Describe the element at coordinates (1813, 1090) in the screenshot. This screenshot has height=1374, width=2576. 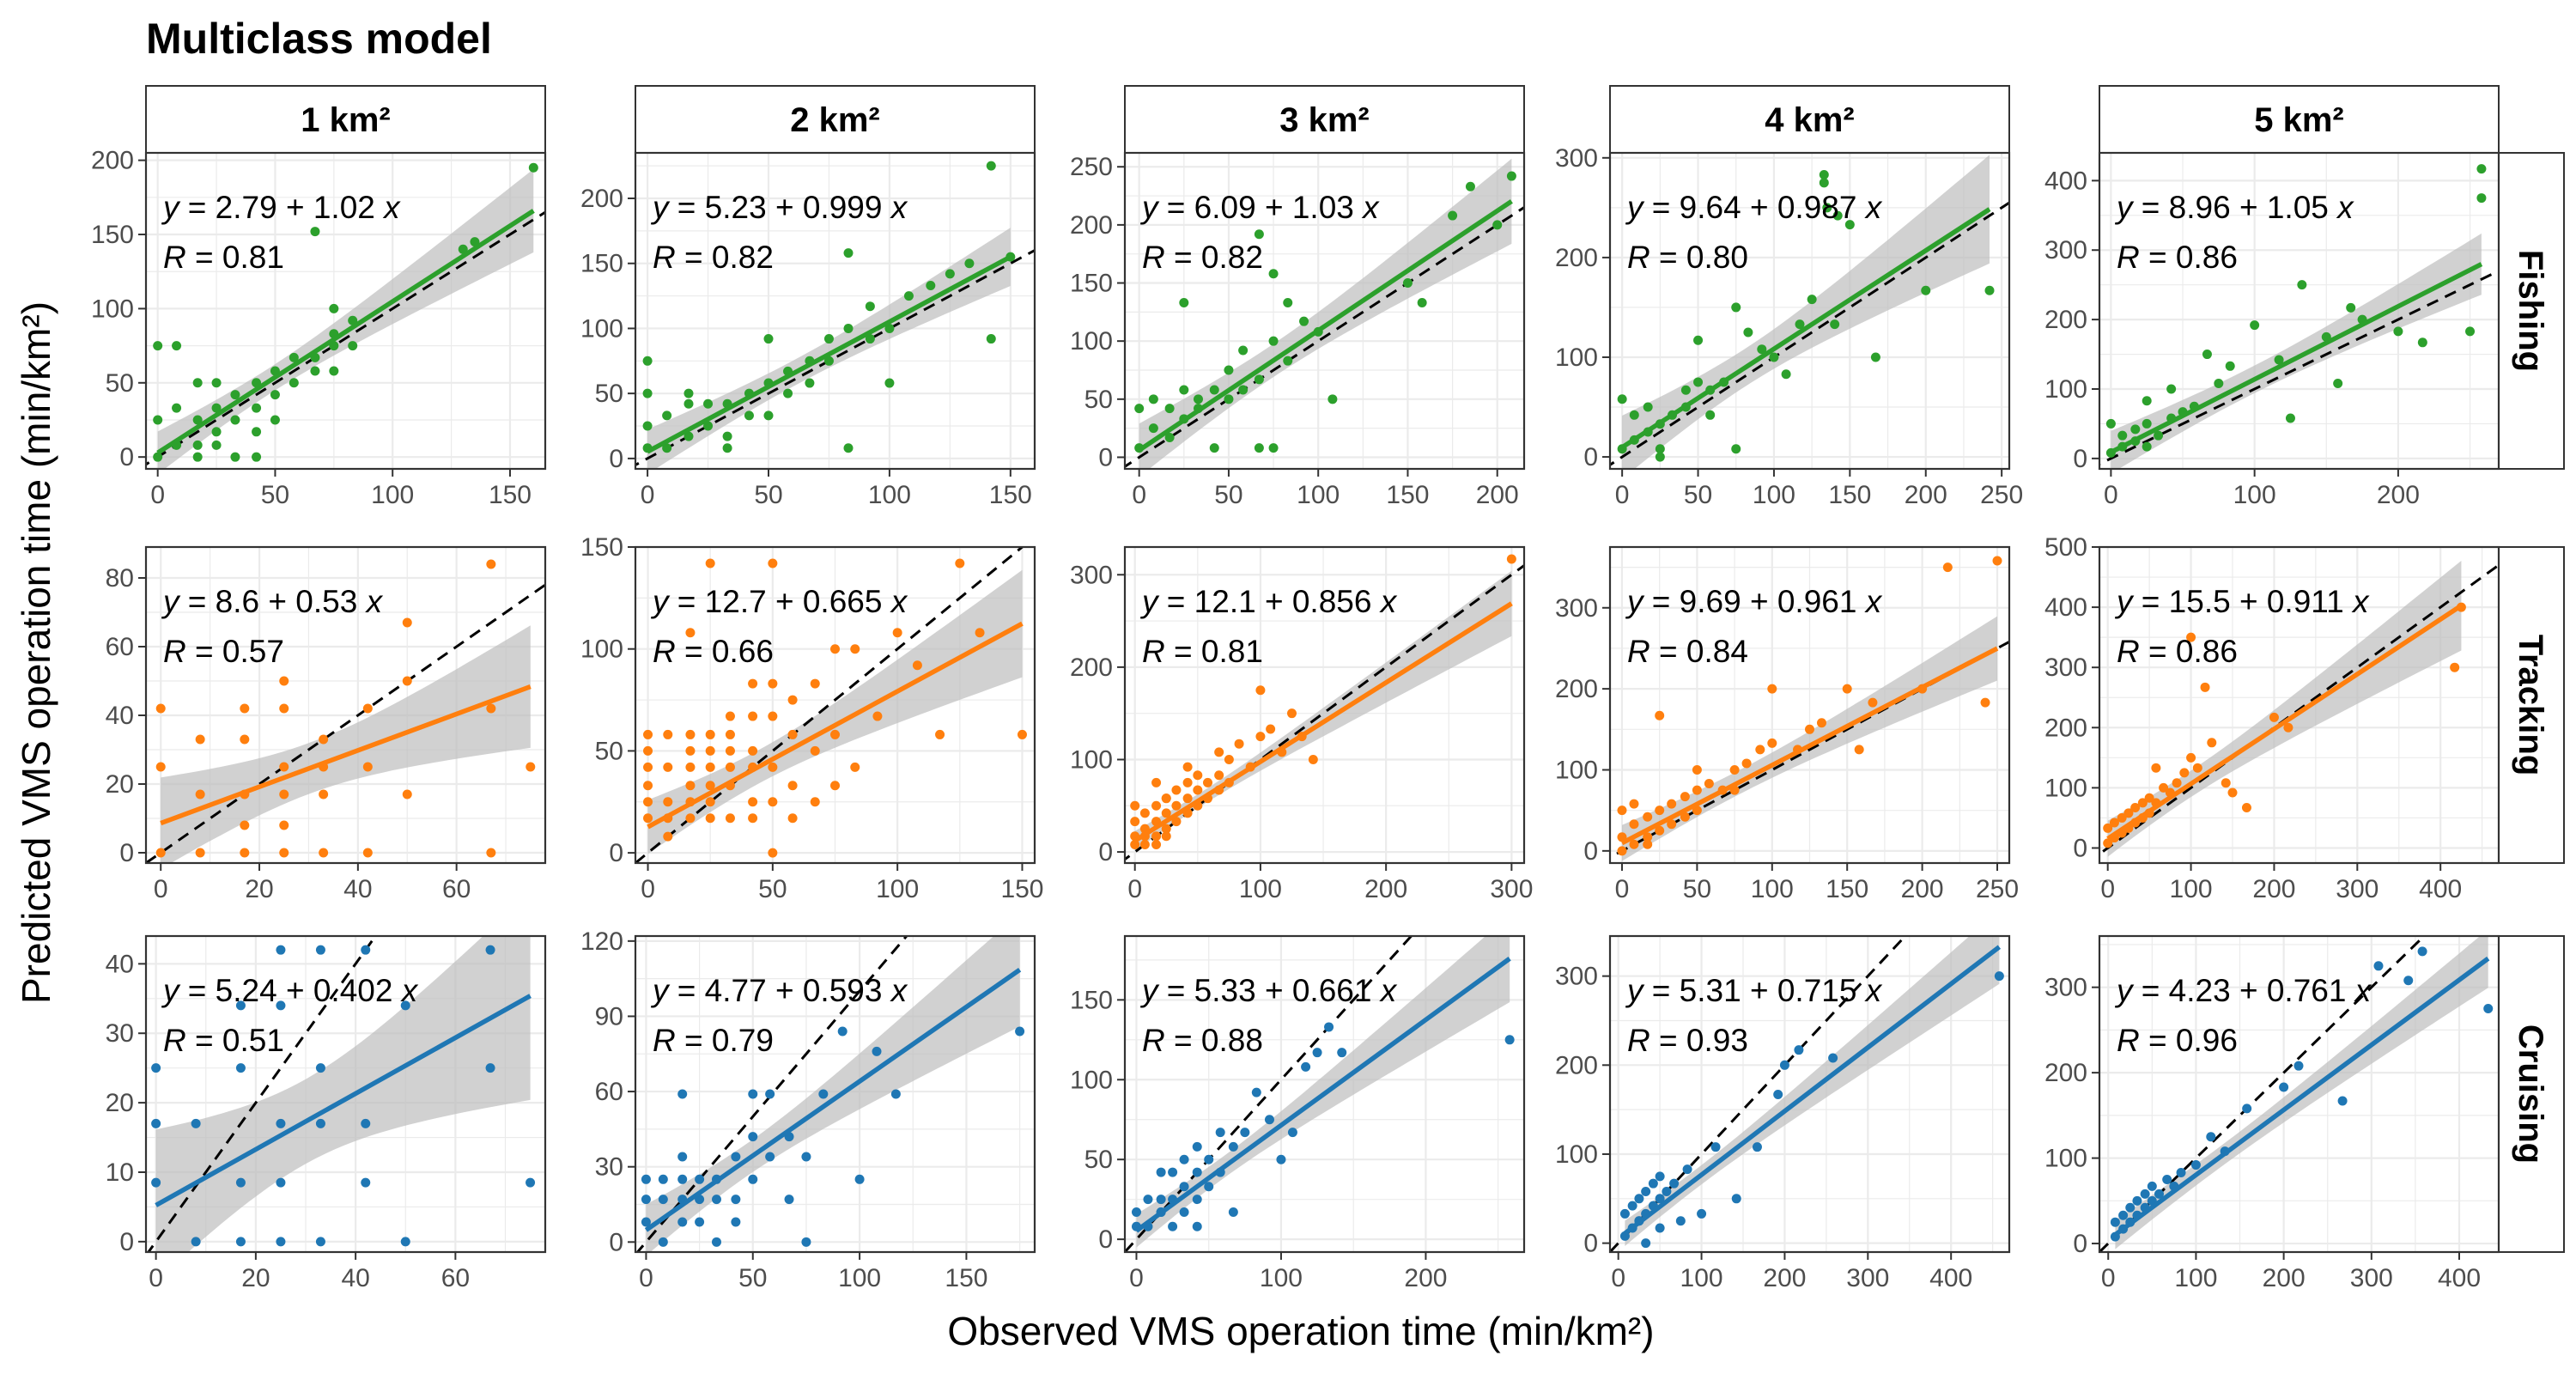
I see `regression-line` at that location.